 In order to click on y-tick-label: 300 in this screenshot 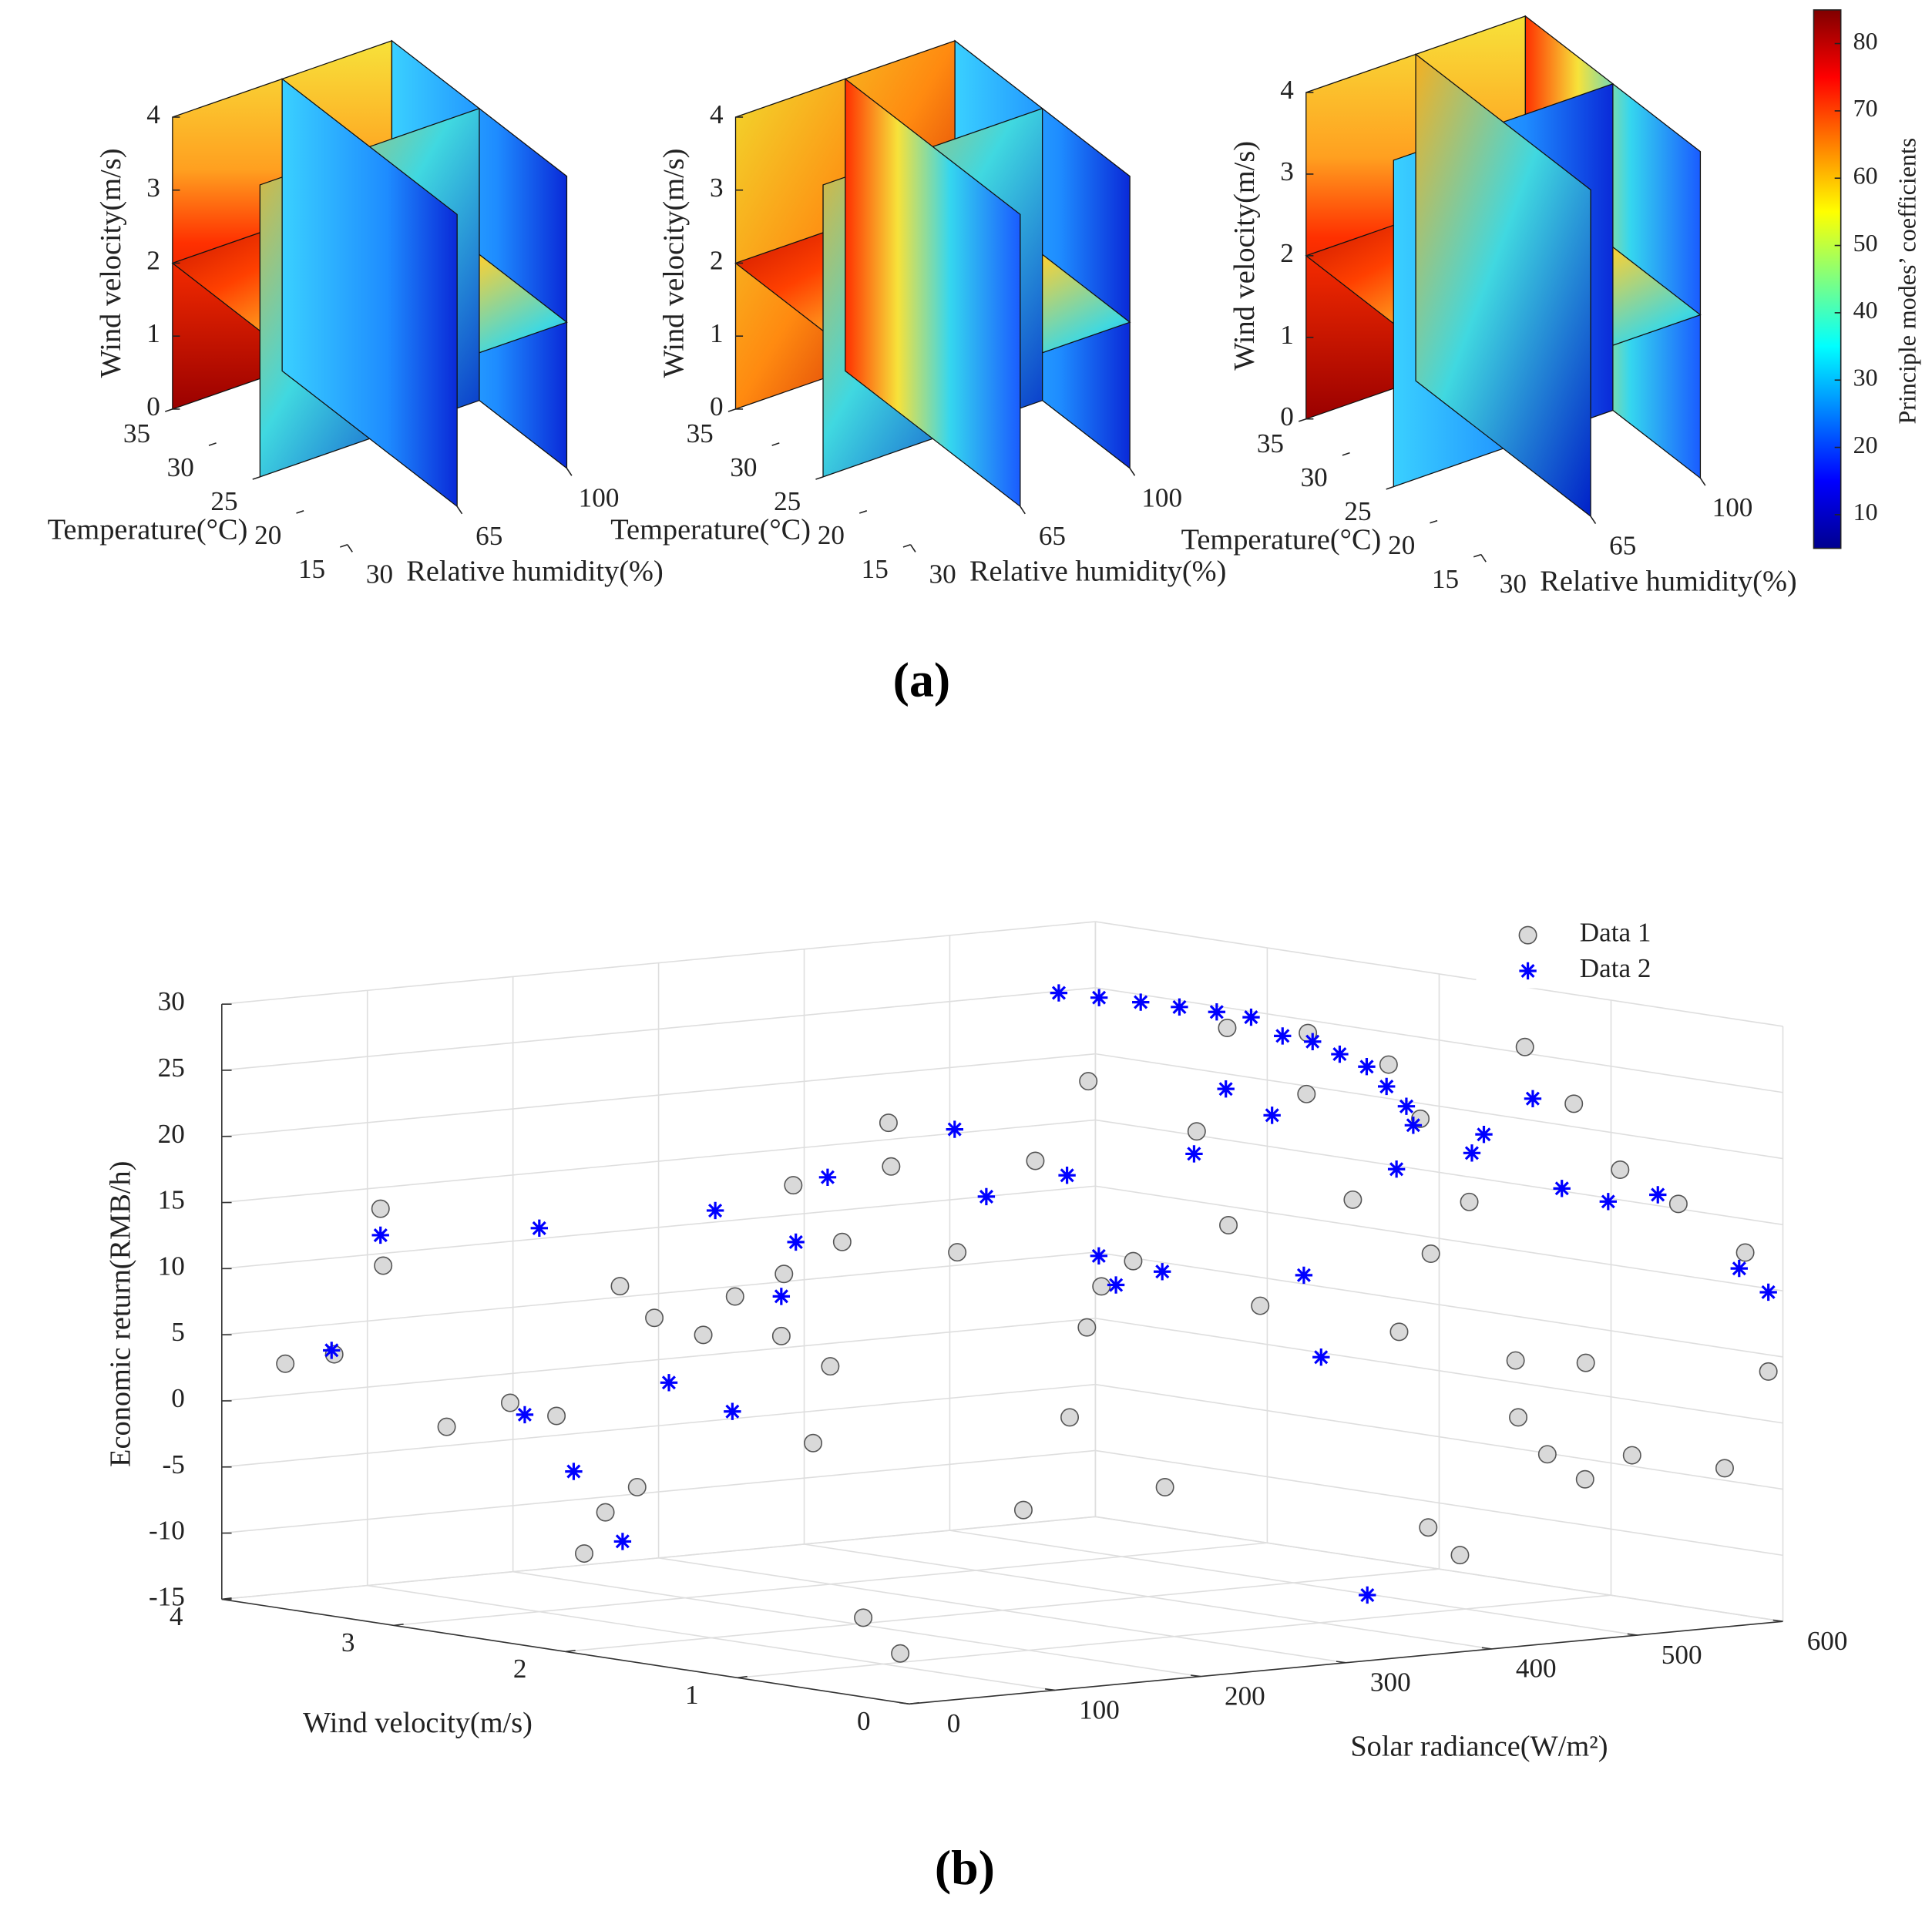, I will do `click(1391, 1683)`.